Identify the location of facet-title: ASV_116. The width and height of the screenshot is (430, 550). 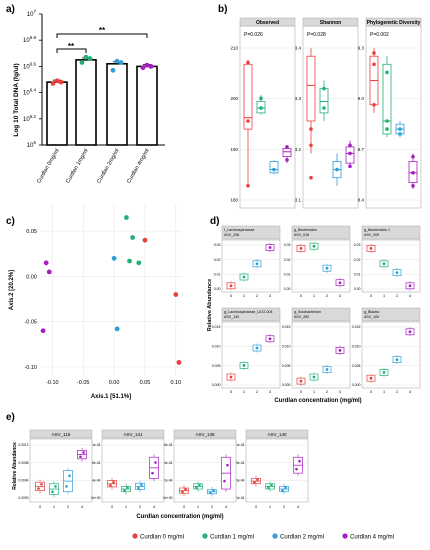
(61, 434).